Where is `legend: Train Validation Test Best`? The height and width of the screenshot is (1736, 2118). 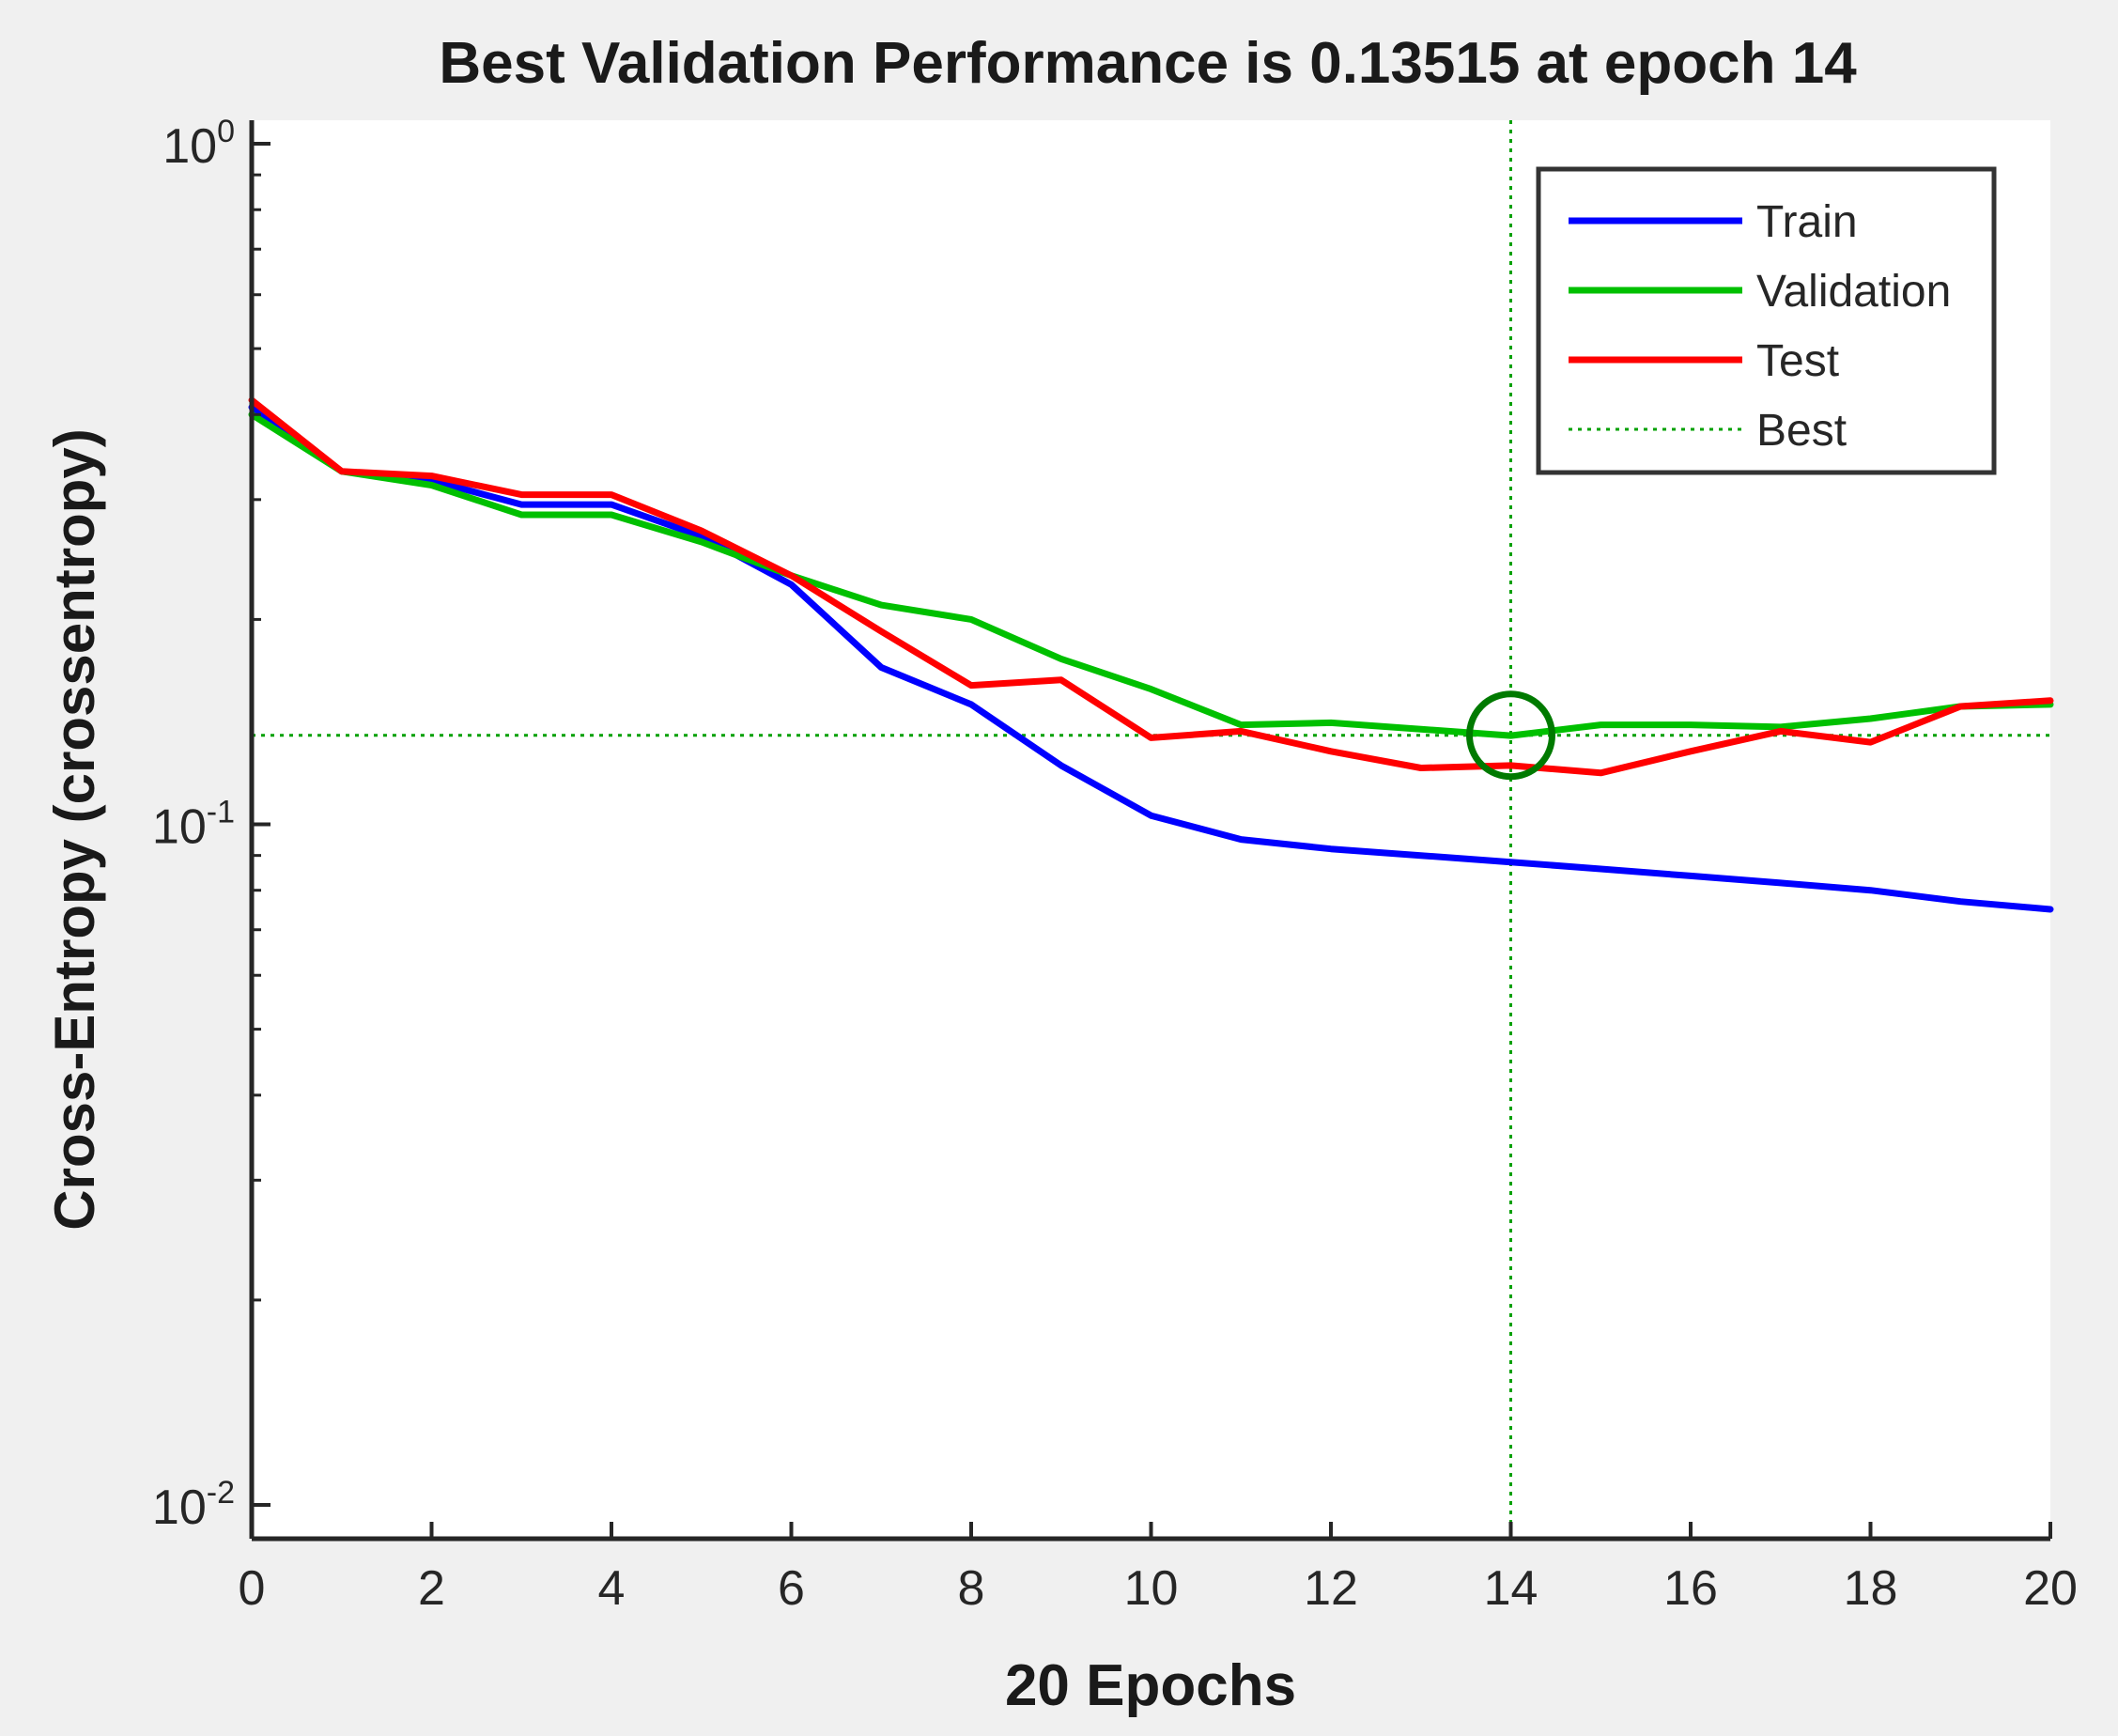
legend: Train Validation Test Best is located at coordinates (1766, 320).